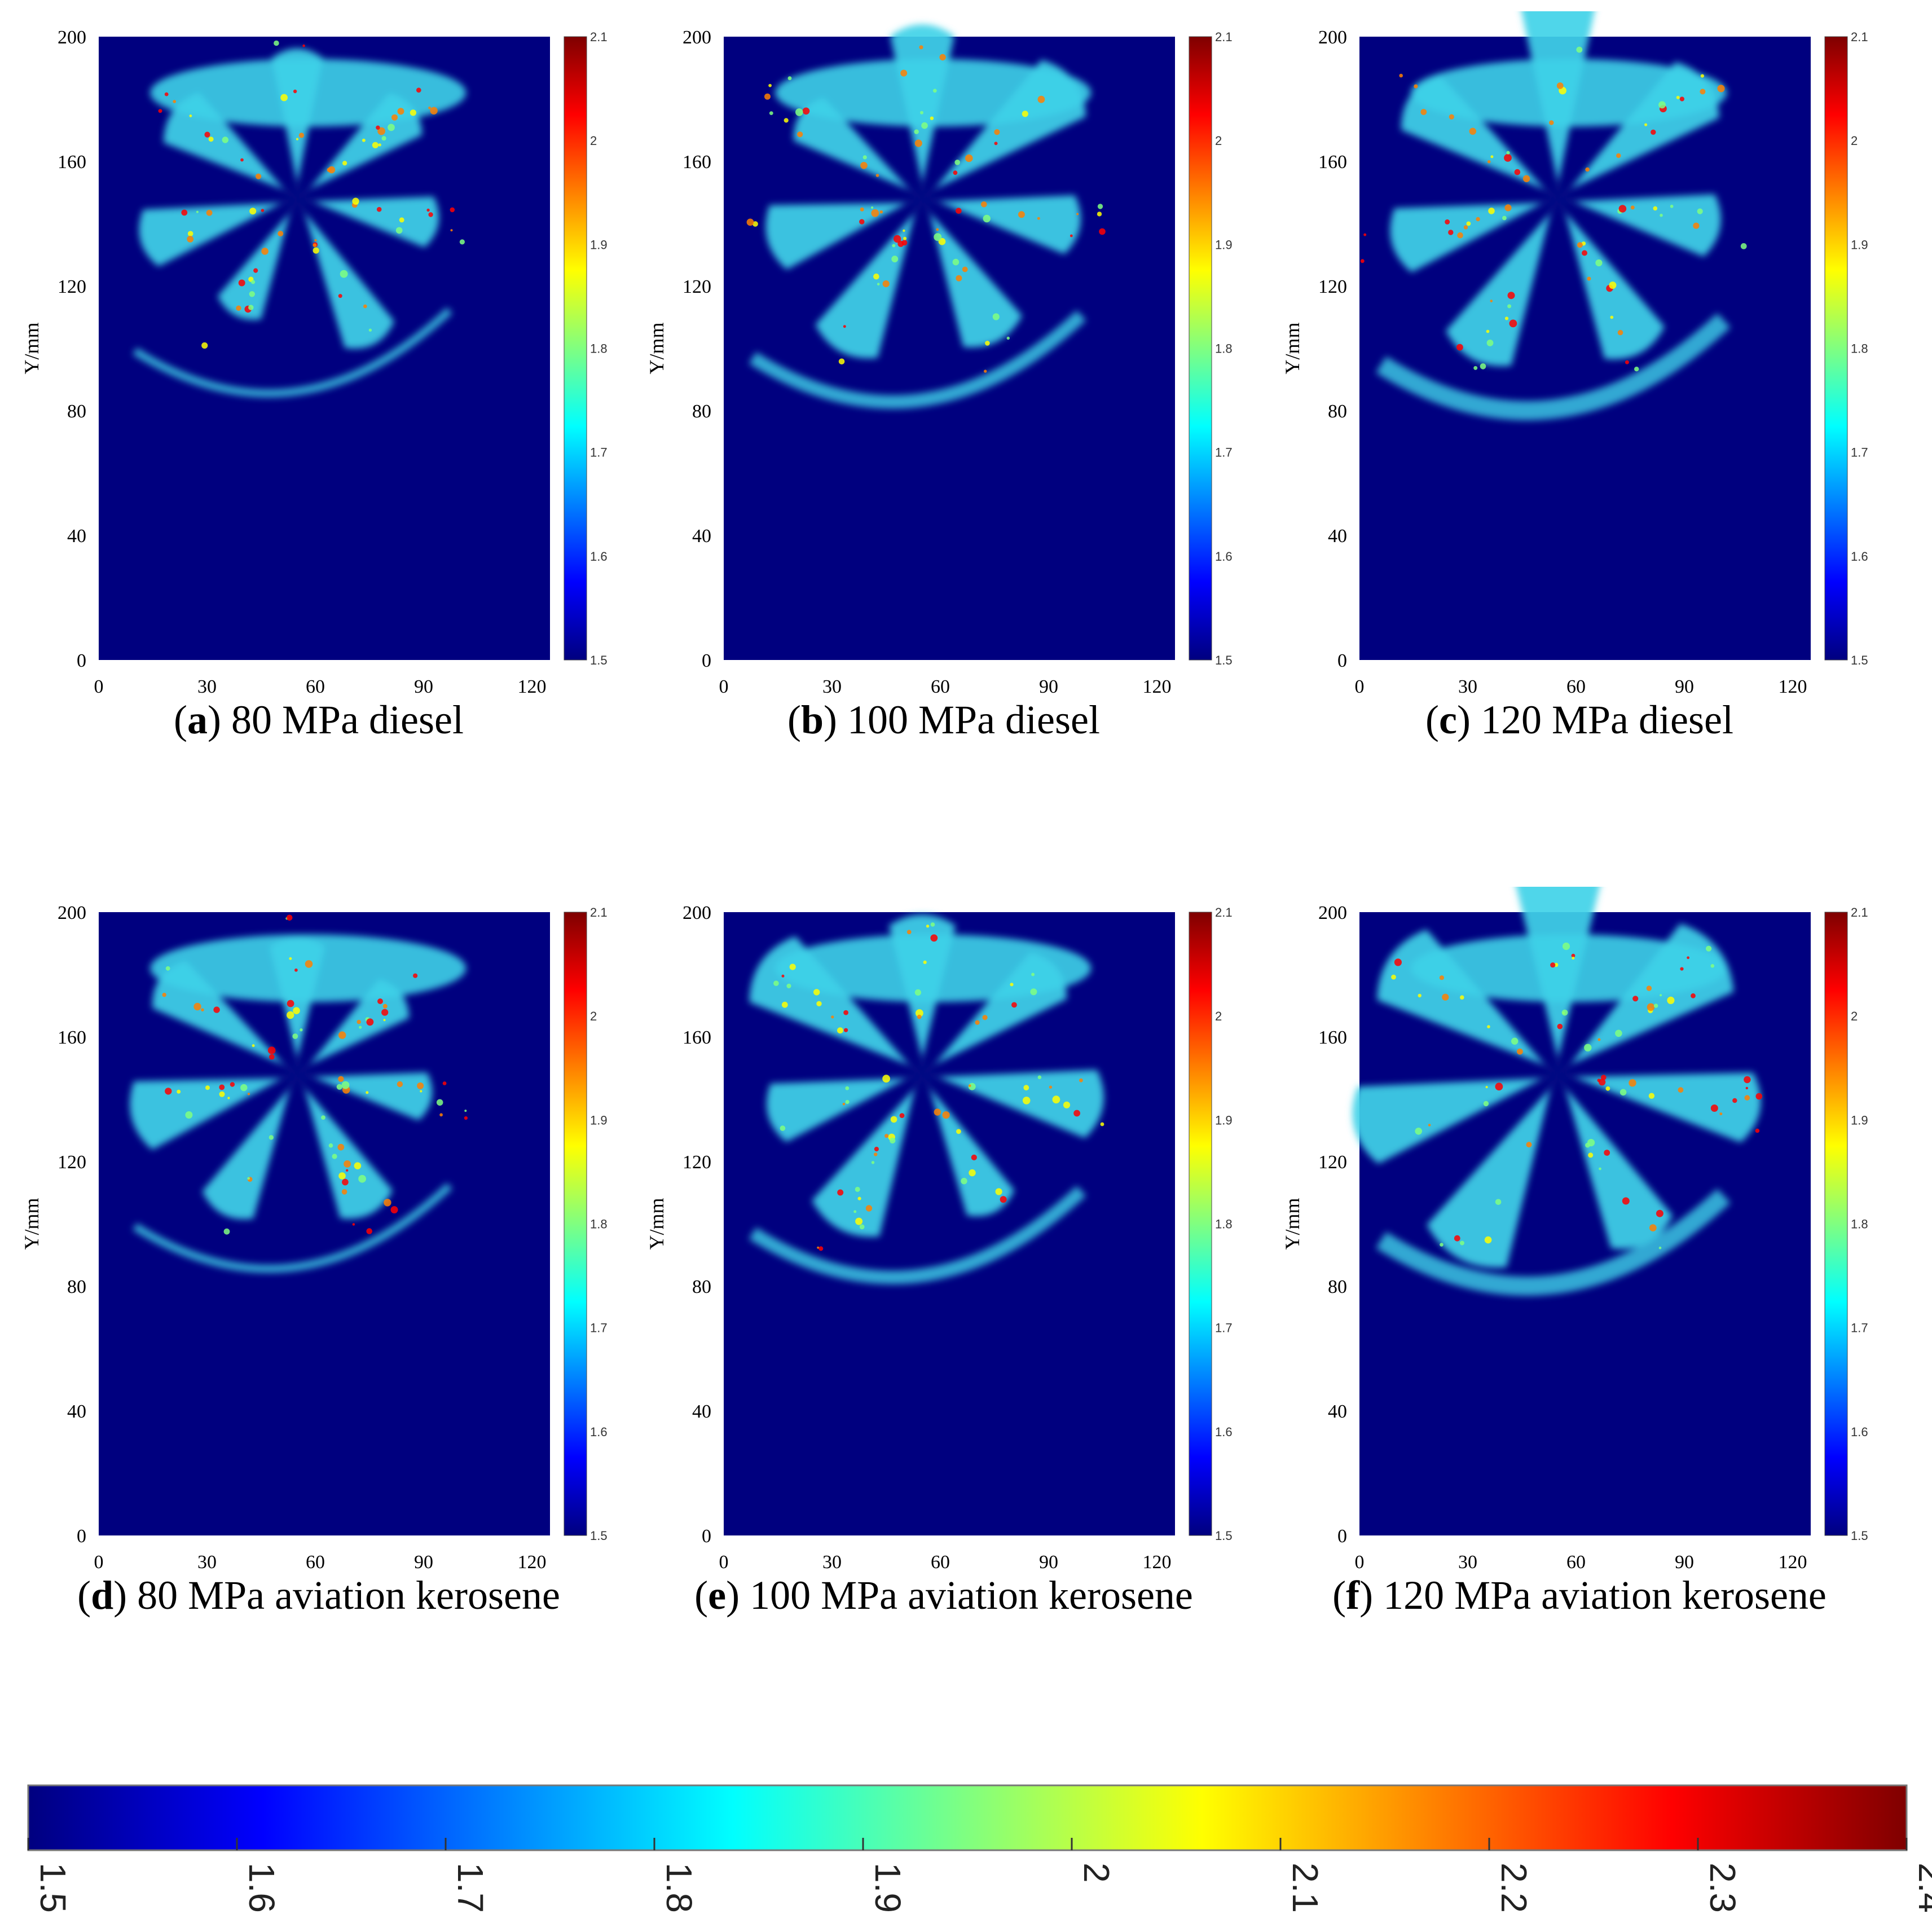  I want to click on caption-text: 120 MPa aviation kerosene, so click(1600, 1595).